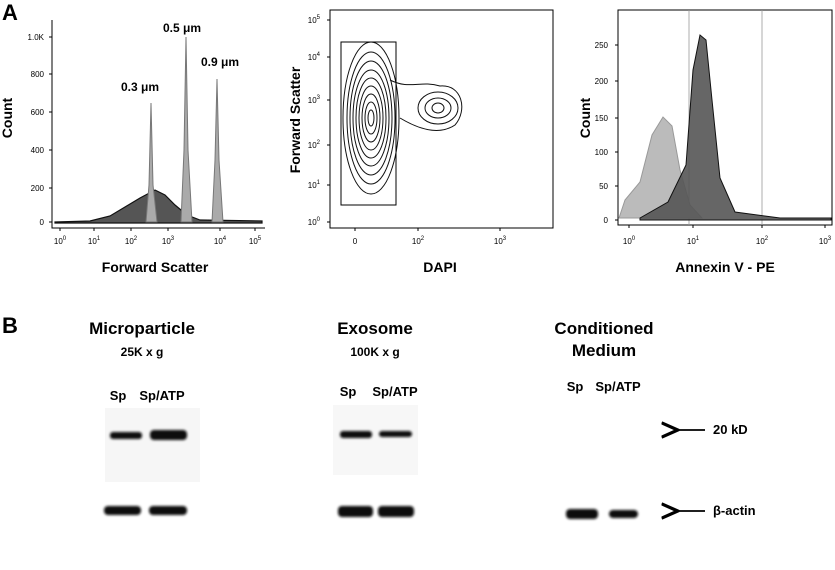 This screenshot has height=570, width=835. I want to click on tick-base: 800, so click(38, 74).